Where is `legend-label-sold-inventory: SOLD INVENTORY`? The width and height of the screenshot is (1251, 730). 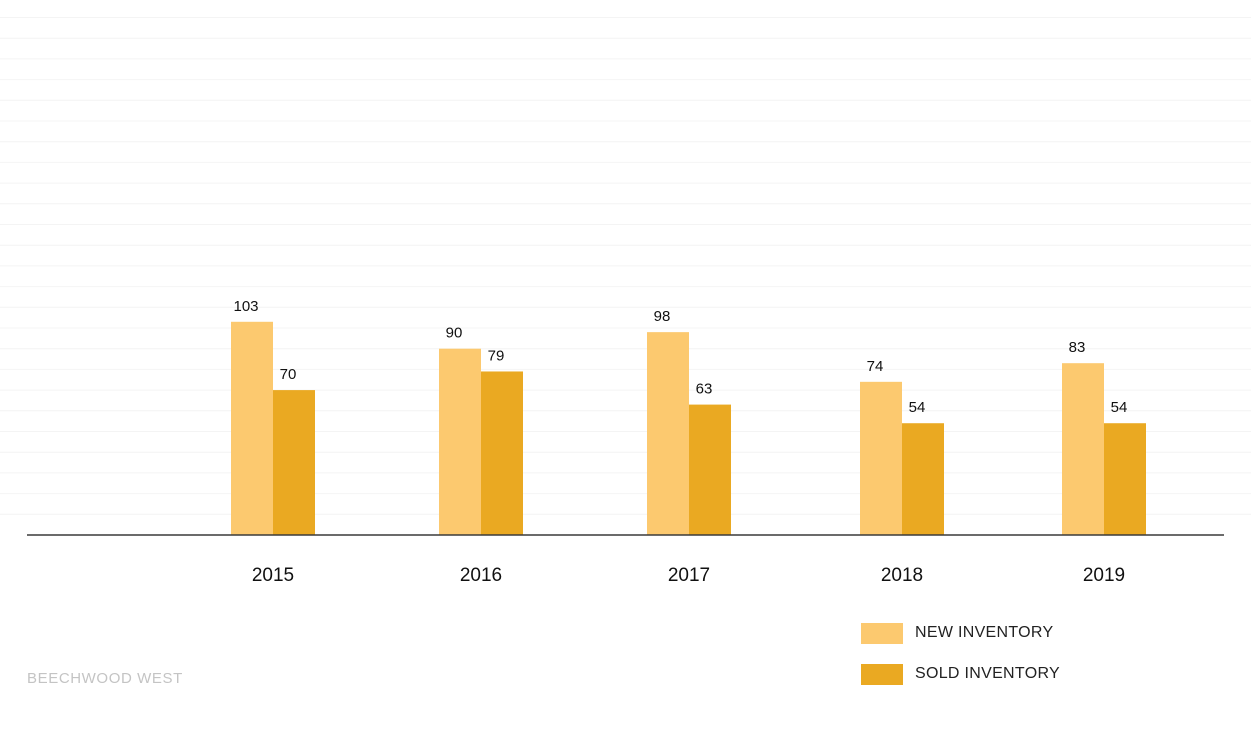 legend-label-sold-inventory: SOLD INVENTORY is located at coordinates (987, 673).